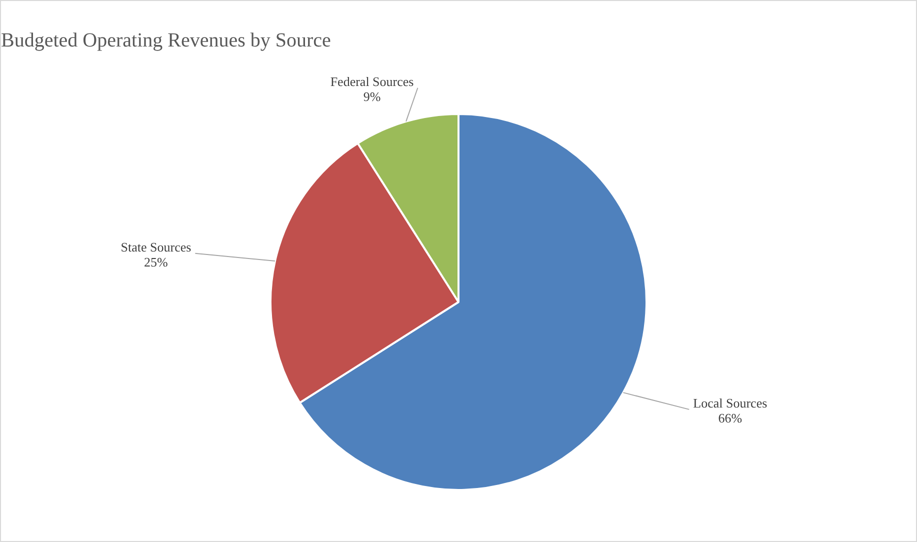 The width and height of the screenshot is (917, 542). What do you see at coordinates (730, 402) in the screenshot?
I see `slice-label: Local Sources` at bounding box center [730, 402].